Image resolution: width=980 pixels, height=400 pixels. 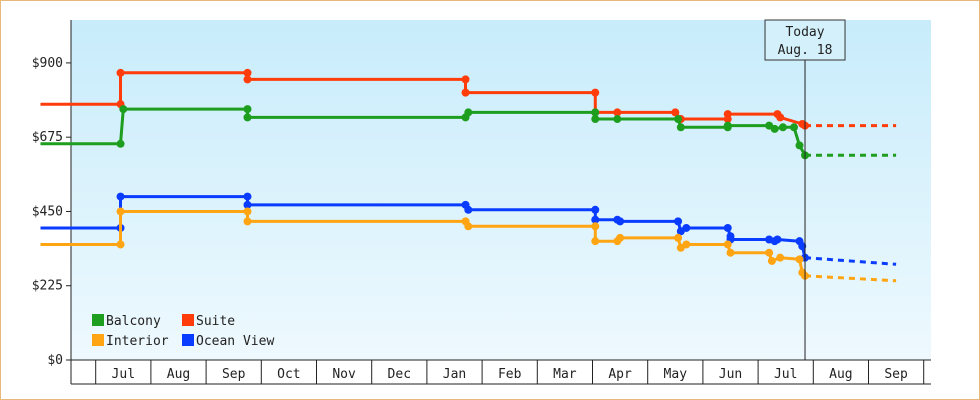 What do you see at coordinates (47, 63) in the screenshot?
I see `y-tick-label: $900` at bounding box center [47, 63].